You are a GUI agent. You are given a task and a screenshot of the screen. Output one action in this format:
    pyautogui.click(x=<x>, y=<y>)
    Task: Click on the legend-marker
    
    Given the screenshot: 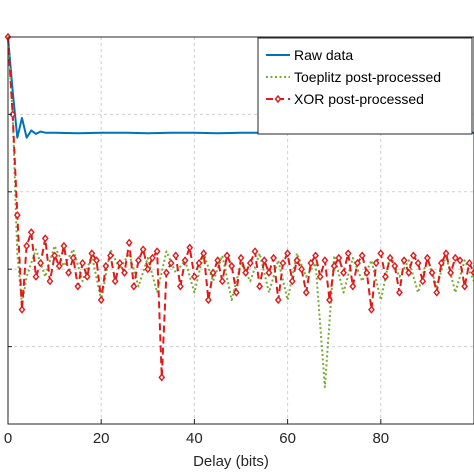 What is the action you would take?
    pyautogui.click(x=278, y=99)
    